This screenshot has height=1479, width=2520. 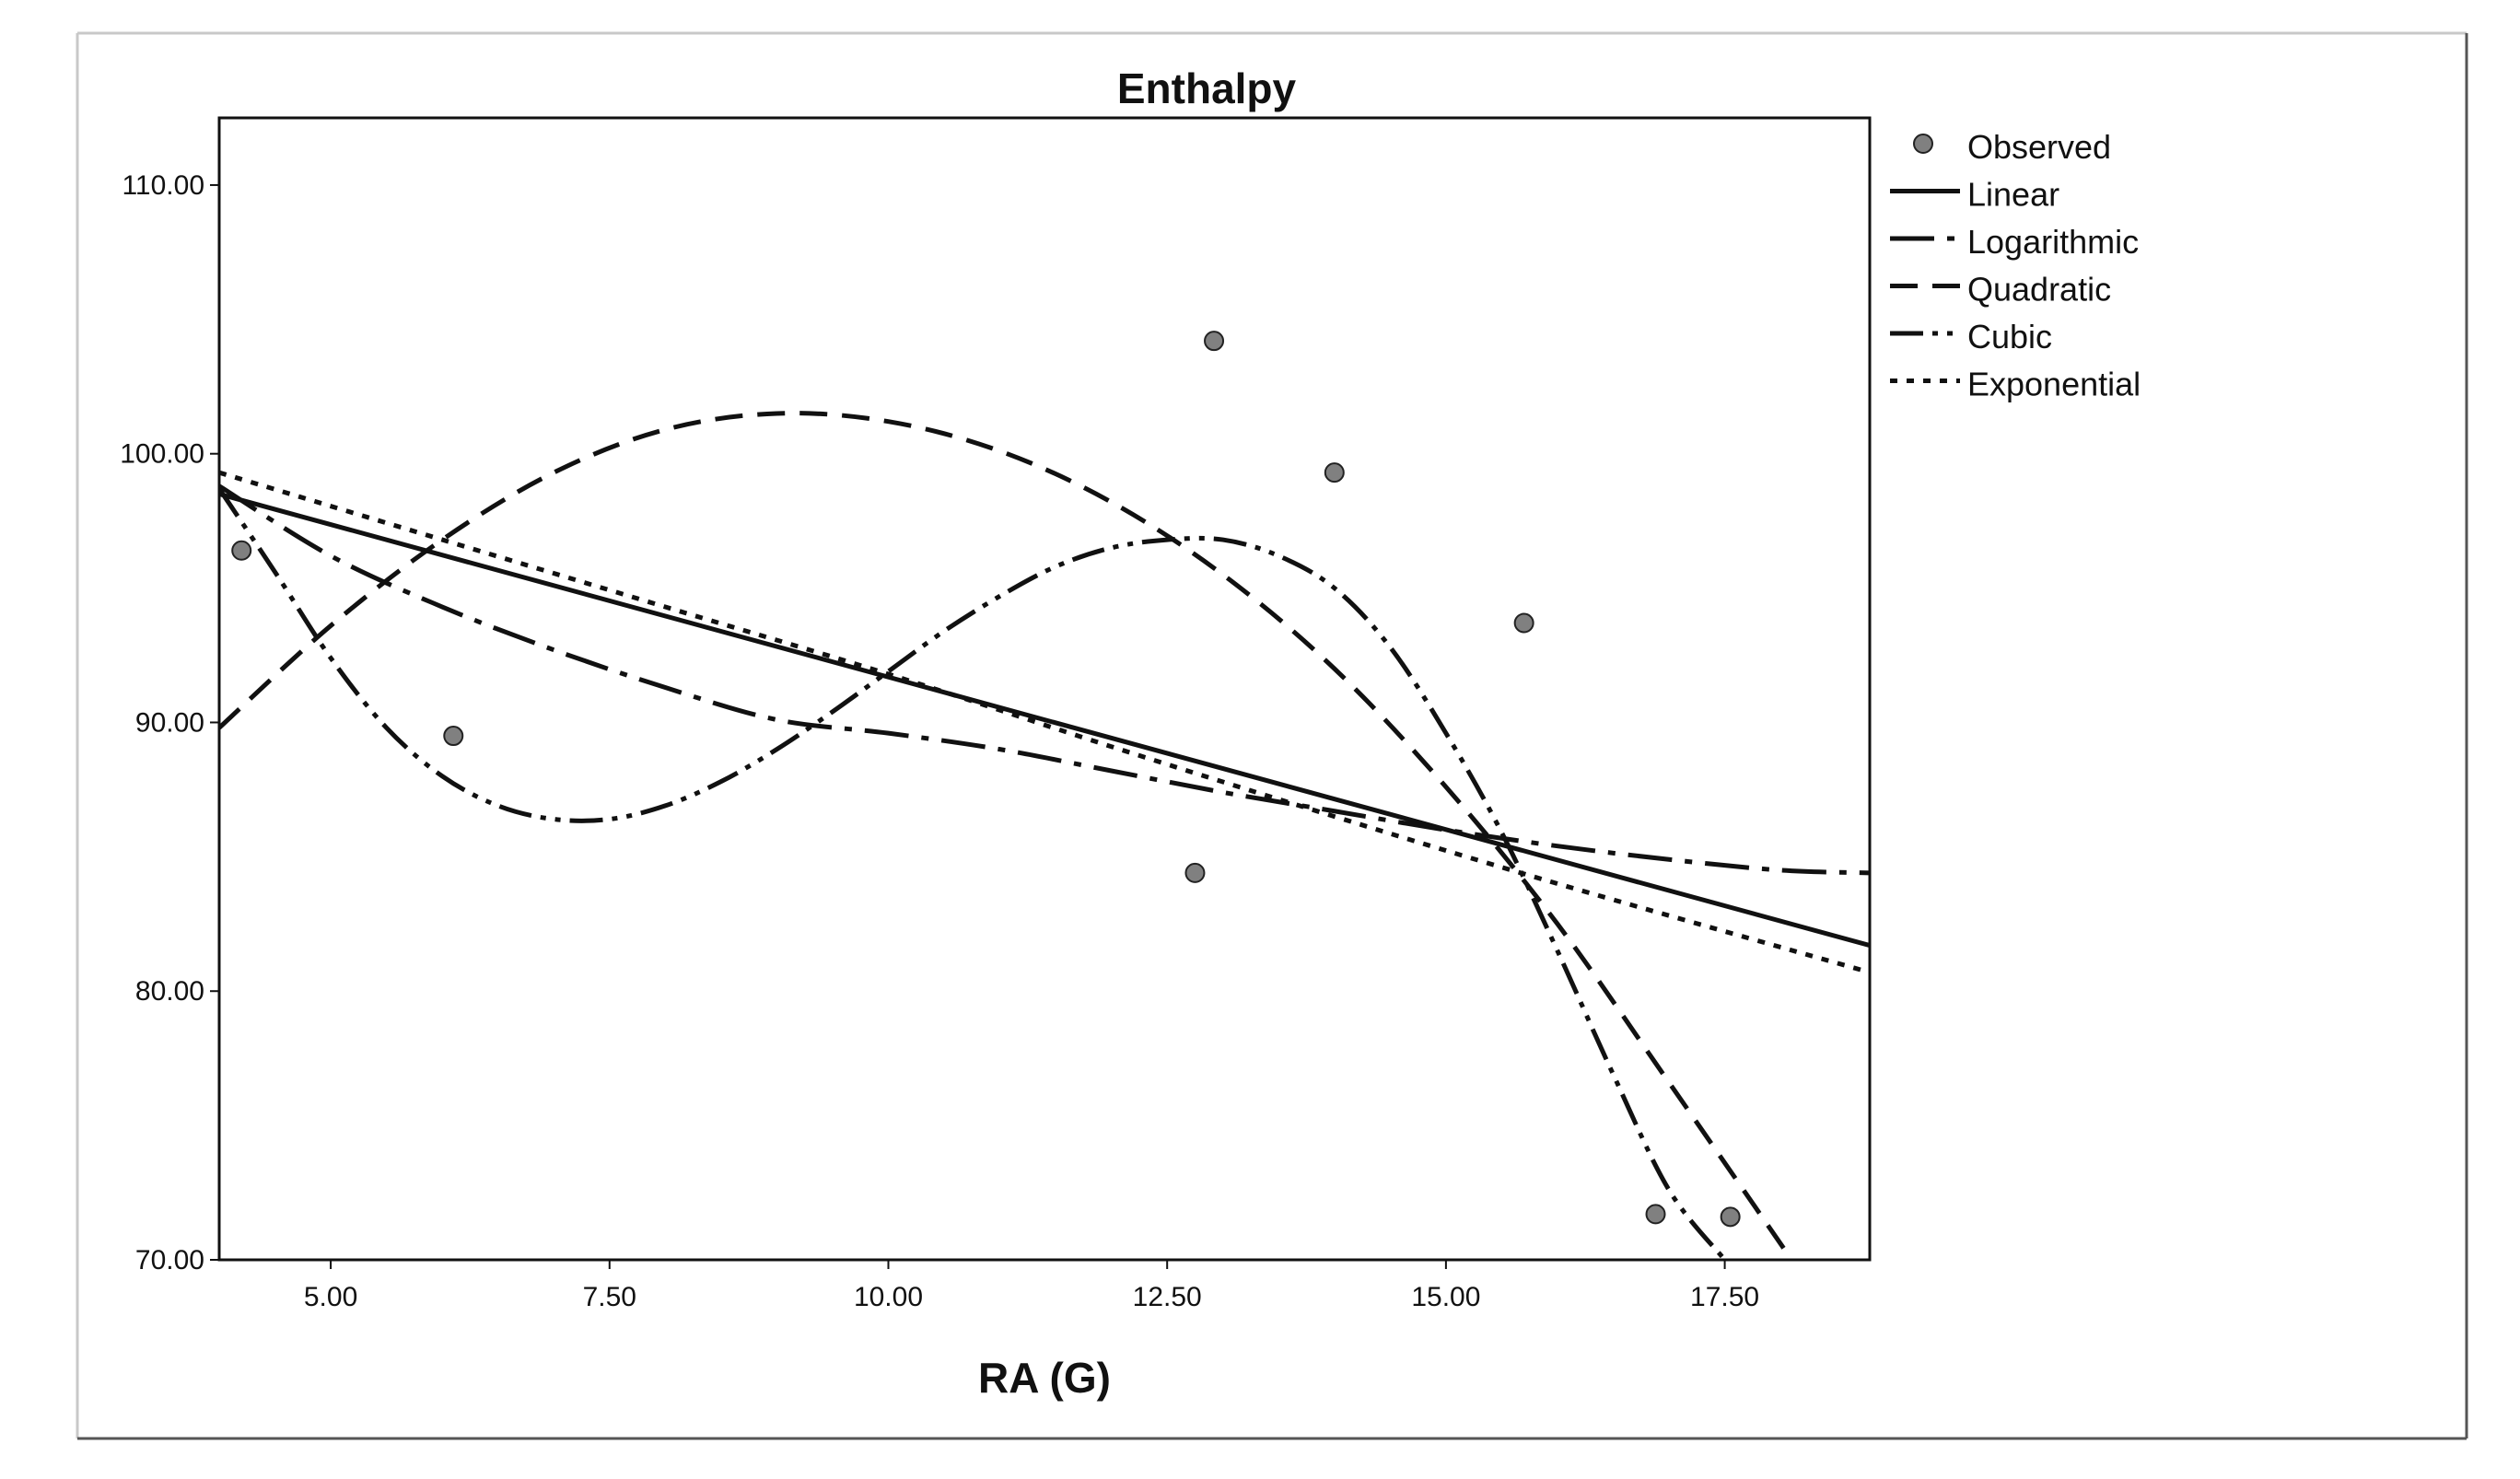 I want to click on x-axis-title: RA (G), so click(x=1044, y=1378).